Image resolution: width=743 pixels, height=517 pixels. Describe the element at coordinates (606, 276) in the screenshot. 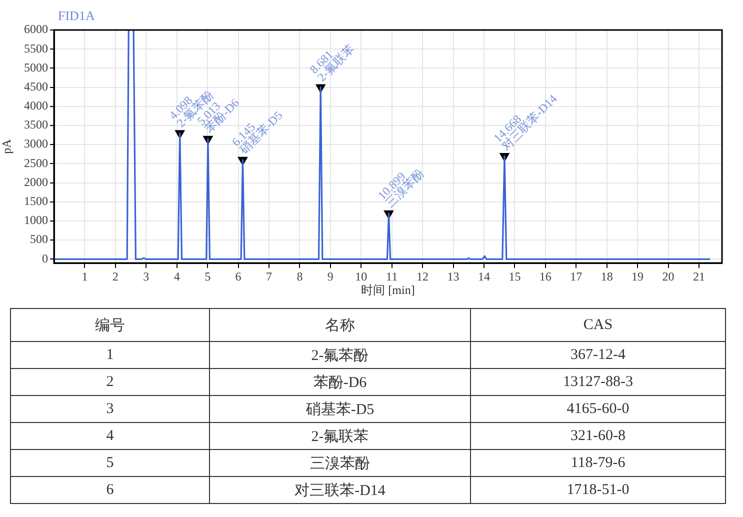

I see `x-tick-label: 18` at that location.